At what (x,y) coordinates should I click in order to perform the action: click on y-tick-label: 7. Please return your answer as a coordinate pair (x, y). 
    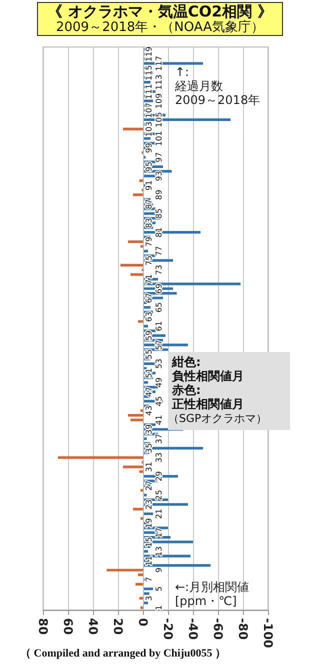
    Looking at the image, I should click on (149, 579).